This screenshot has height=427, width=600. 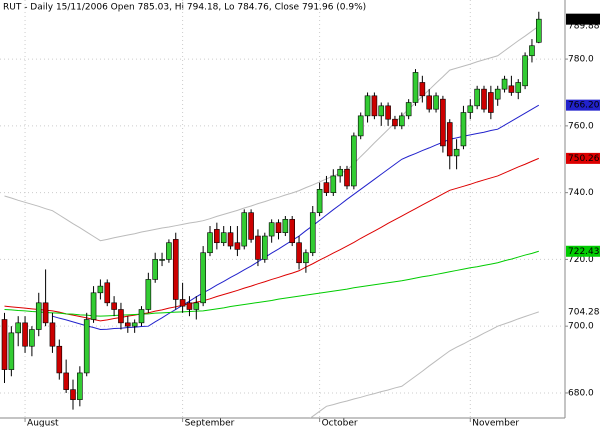 I want to click on value-label: 722.439, so click(x=584, y=252).